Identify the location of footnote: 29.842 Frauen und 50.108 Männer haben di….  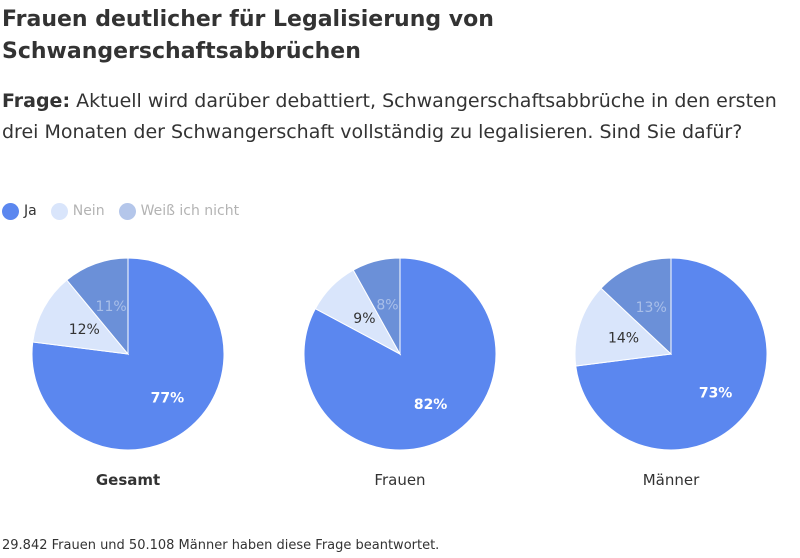
(221, 545).